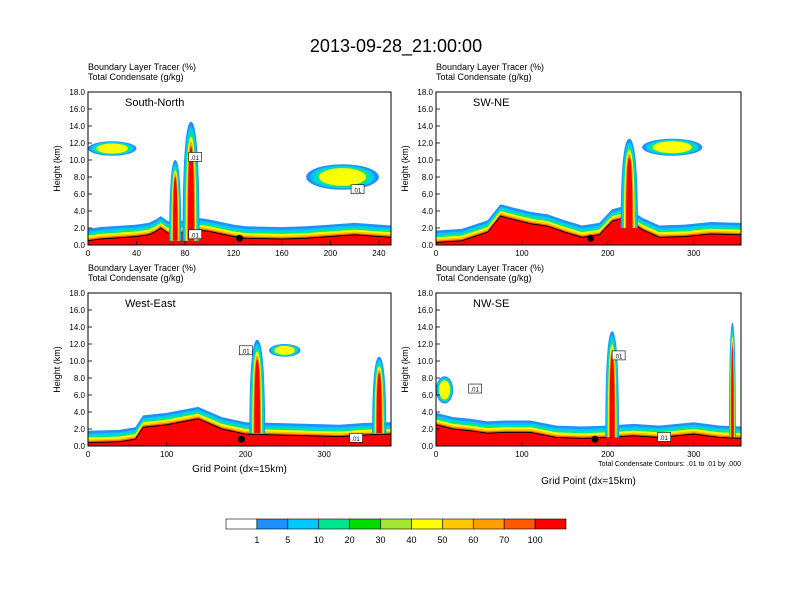  I want to click on plot-area, so click(588, 168).